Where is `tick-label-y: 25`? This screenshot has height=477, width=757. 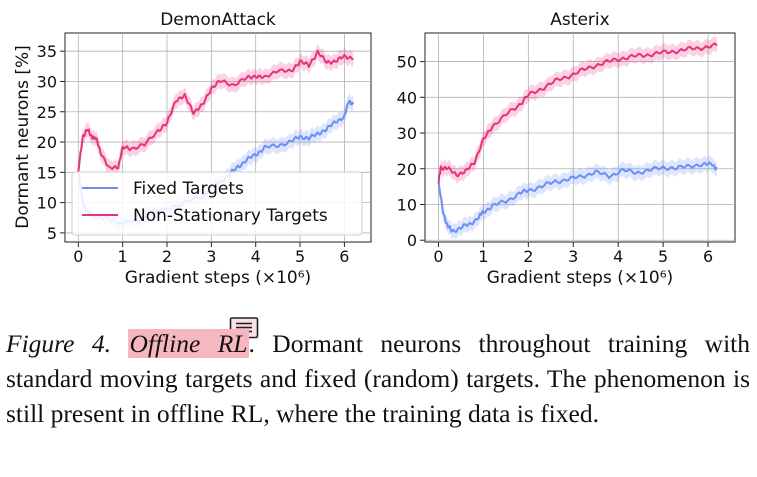
tick-label-y: 25 is located at coordinates (47, 112).